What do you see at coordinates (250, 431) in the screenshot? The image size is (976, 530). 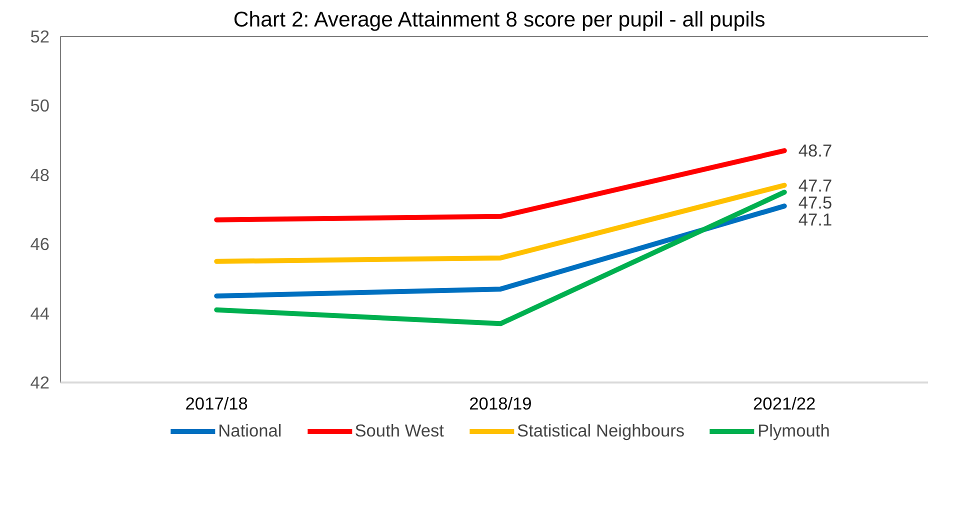 I see `legend-label: National` at bounding box center [250, 431].